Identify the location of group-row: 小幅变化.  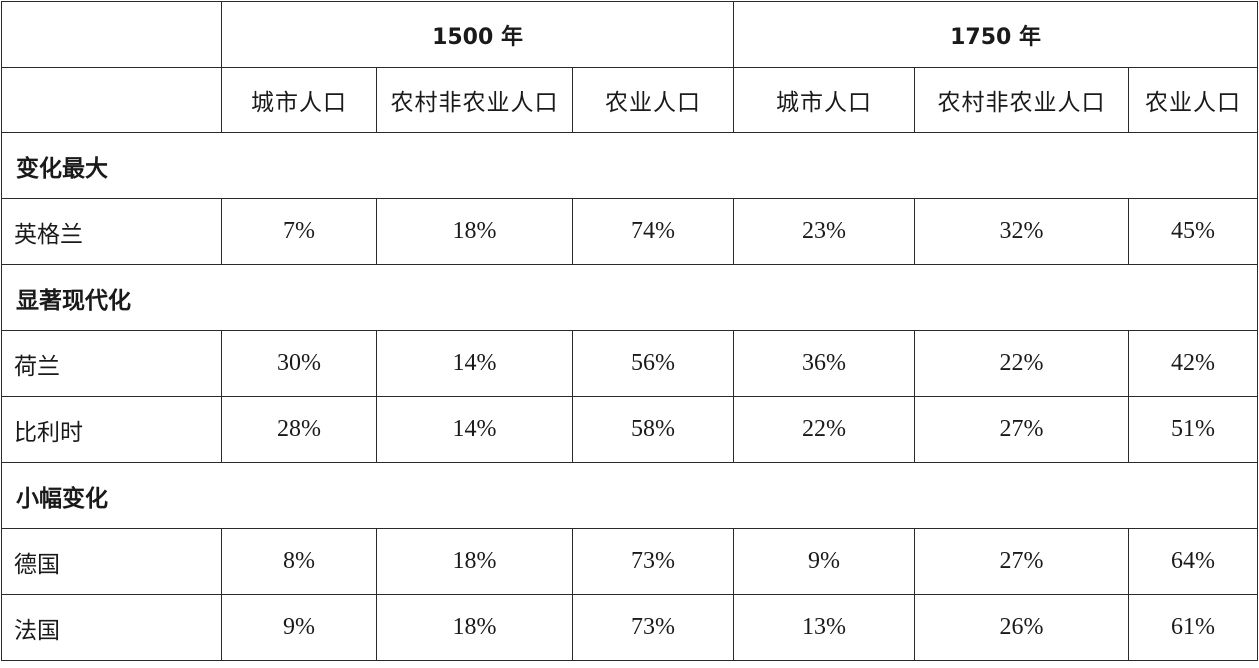
(629, 495).